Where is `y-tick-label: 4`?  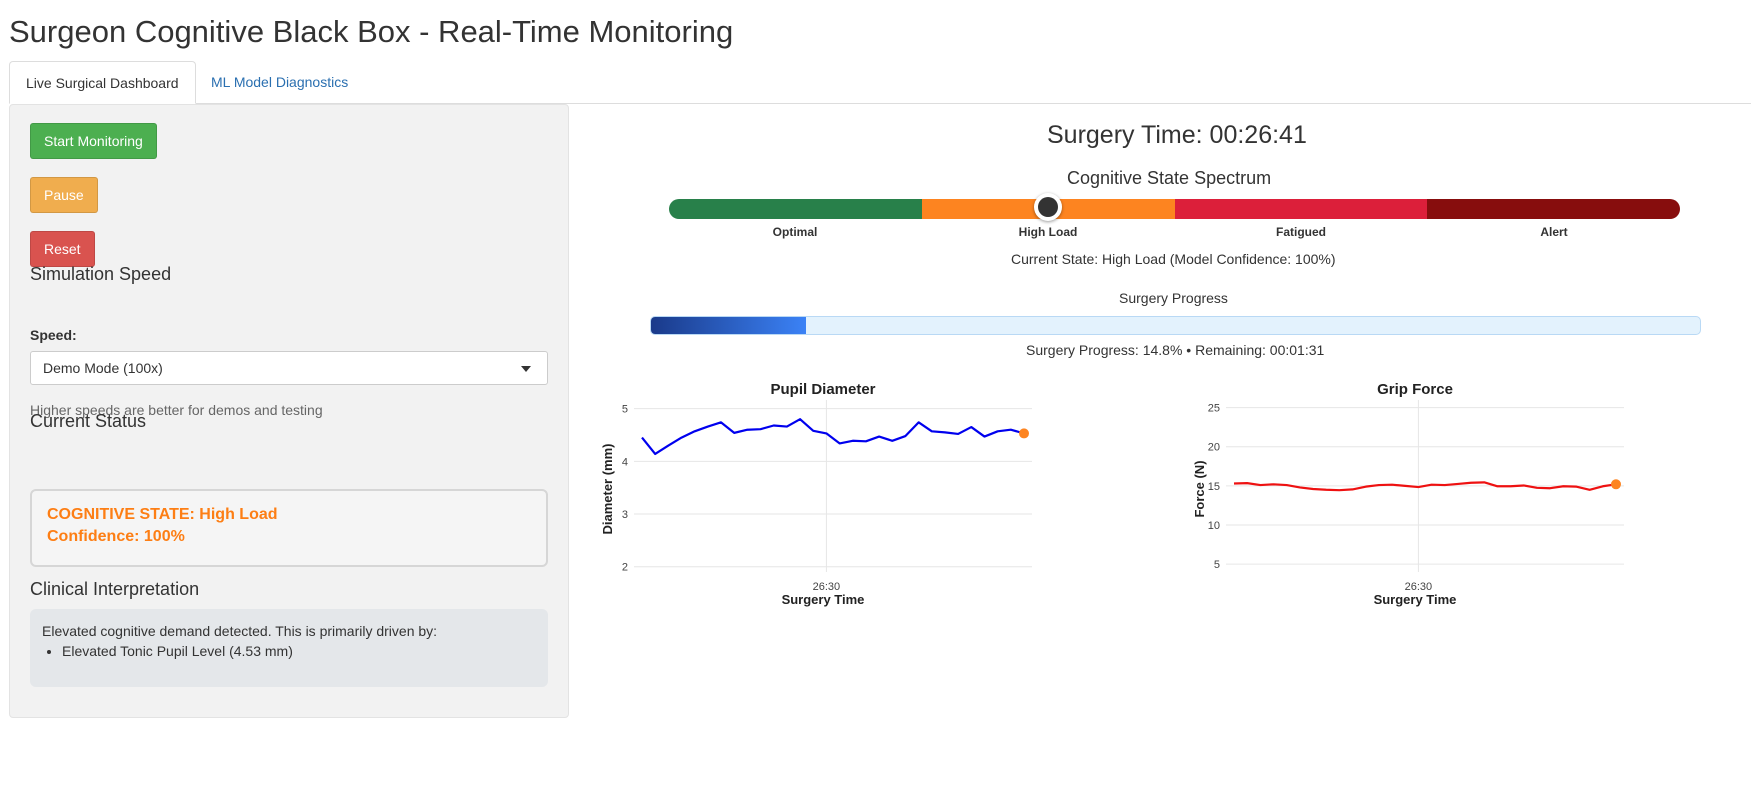
y-tick-label: 4 is located at coordinates (625, 462).